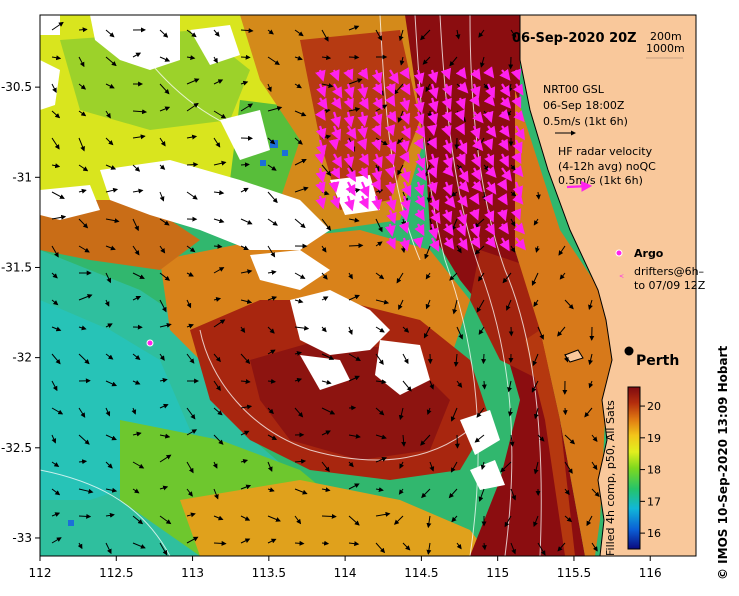 This screenshot has width=739, height=596. What do you see at coordinates (22, 358) in the screenshot?
I see `y-tick-label: -32` at bounding box center [22, 358].